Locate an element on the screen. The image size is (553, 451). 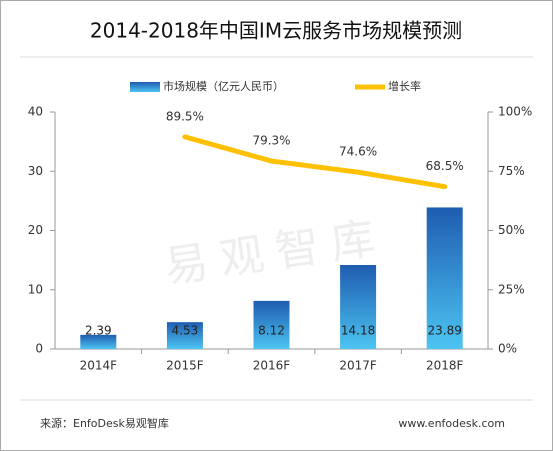
website: www.enfodesk.com is located at coordinates (451, 423).